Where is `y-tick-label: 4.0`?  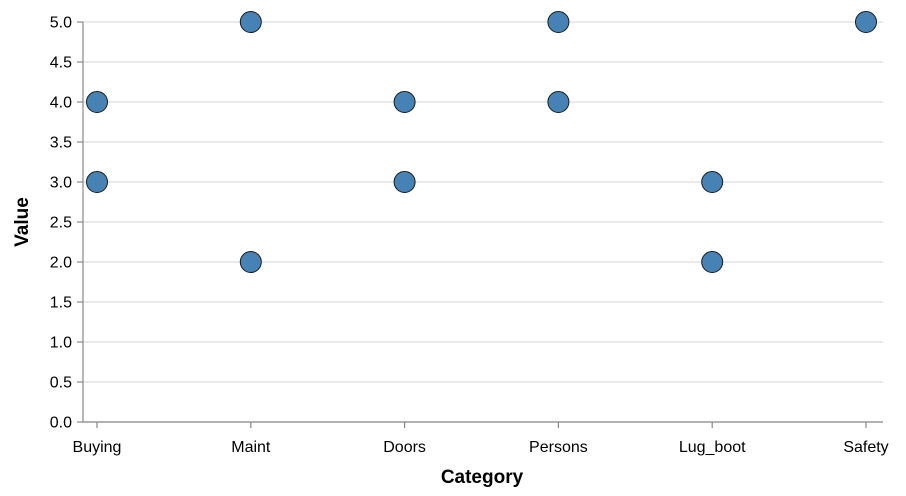
y-tick-label: 4.0 is located at coordinates (61, 103).